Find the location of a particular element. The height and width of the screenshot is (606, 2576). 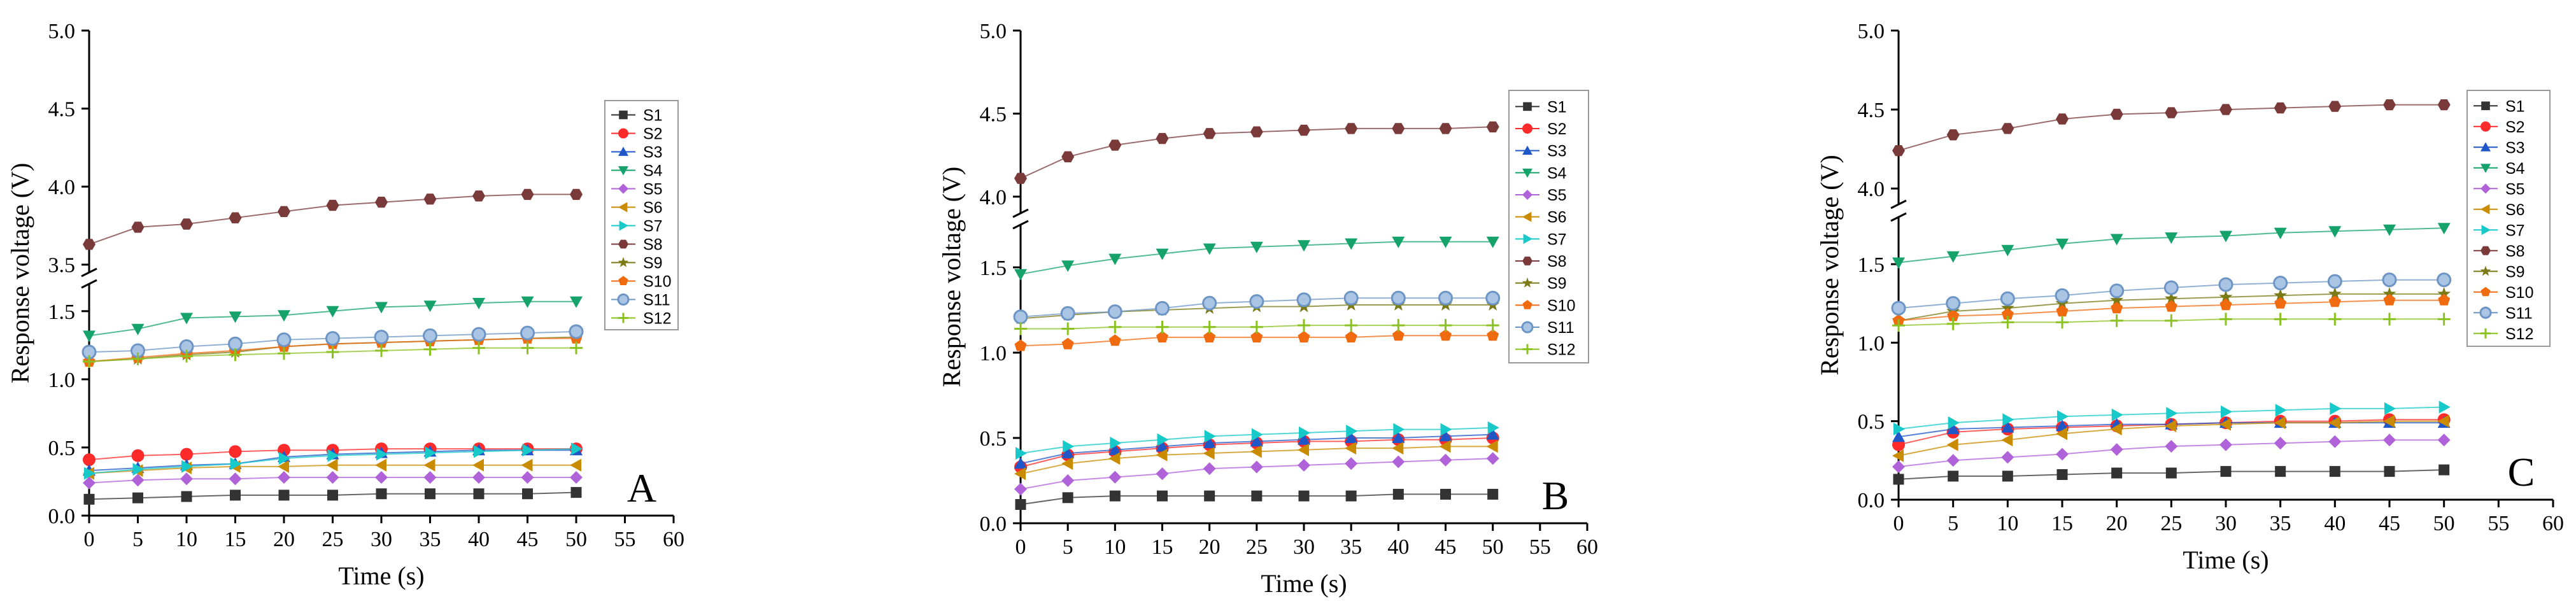

series-s1 is located at coordinates (1257, 499).